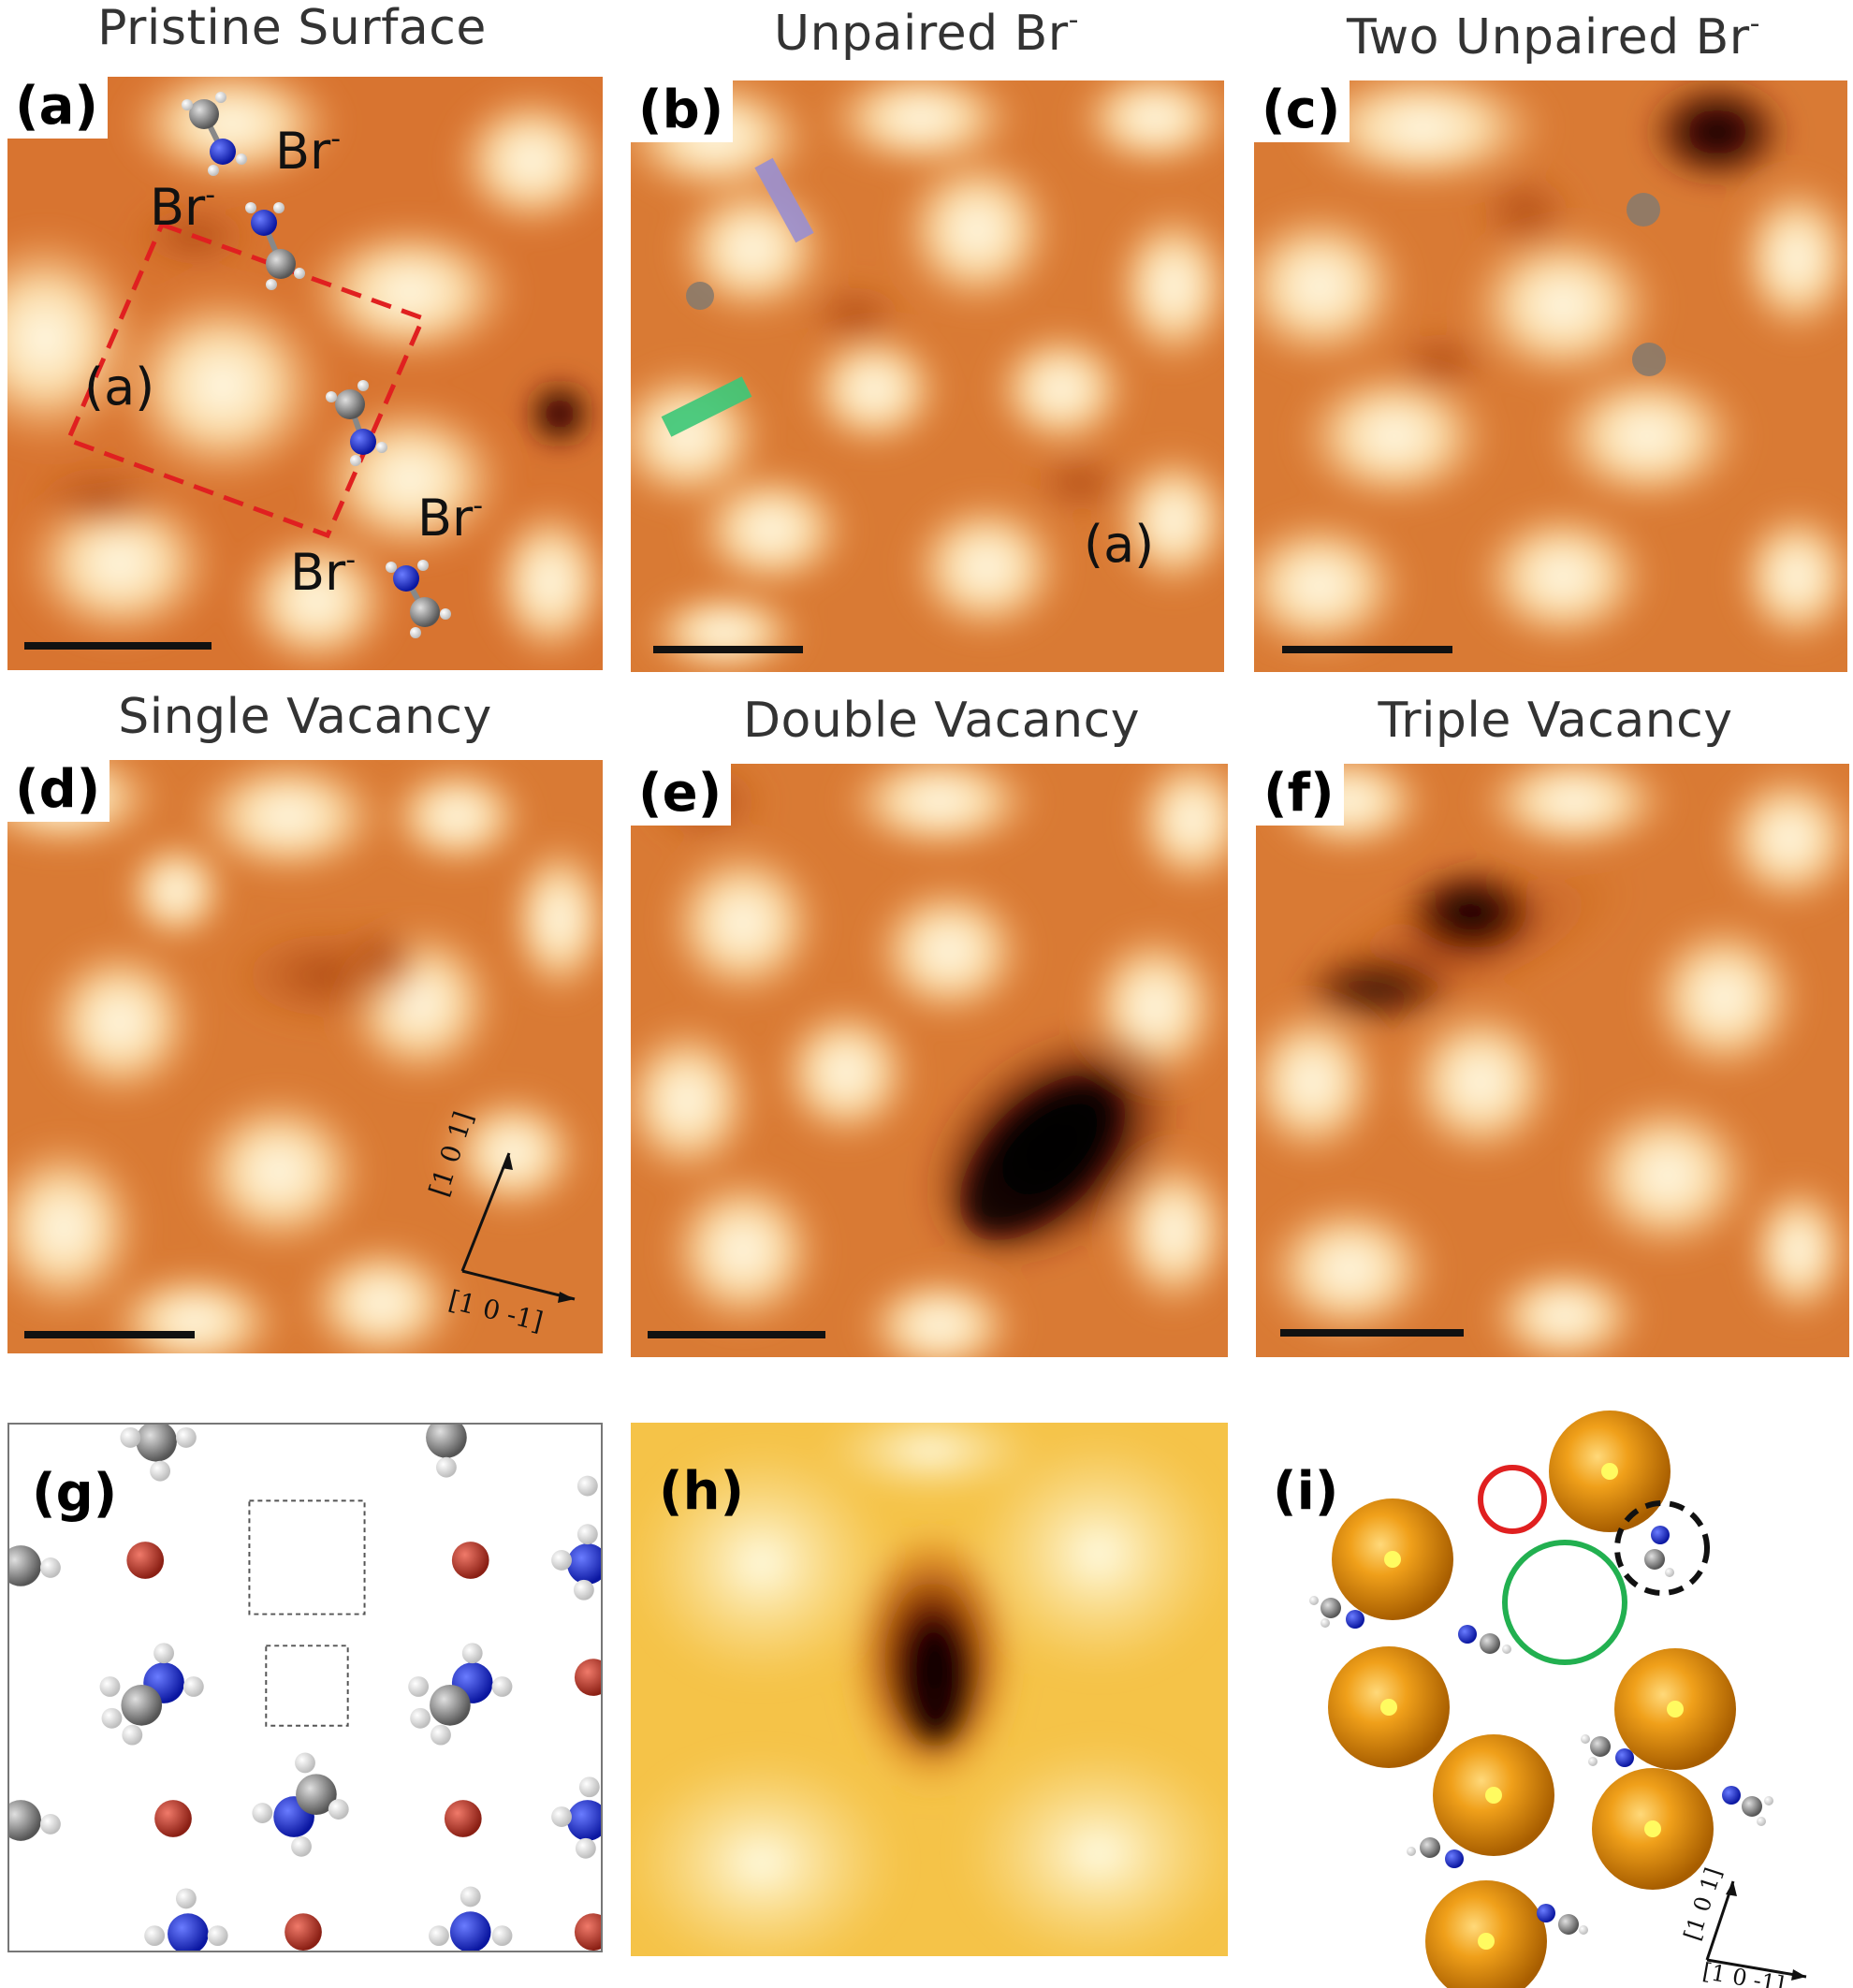  Describe the element at coordinates (681, 795) in the screenshot. I see `panel-label-e: (e)` at that location.